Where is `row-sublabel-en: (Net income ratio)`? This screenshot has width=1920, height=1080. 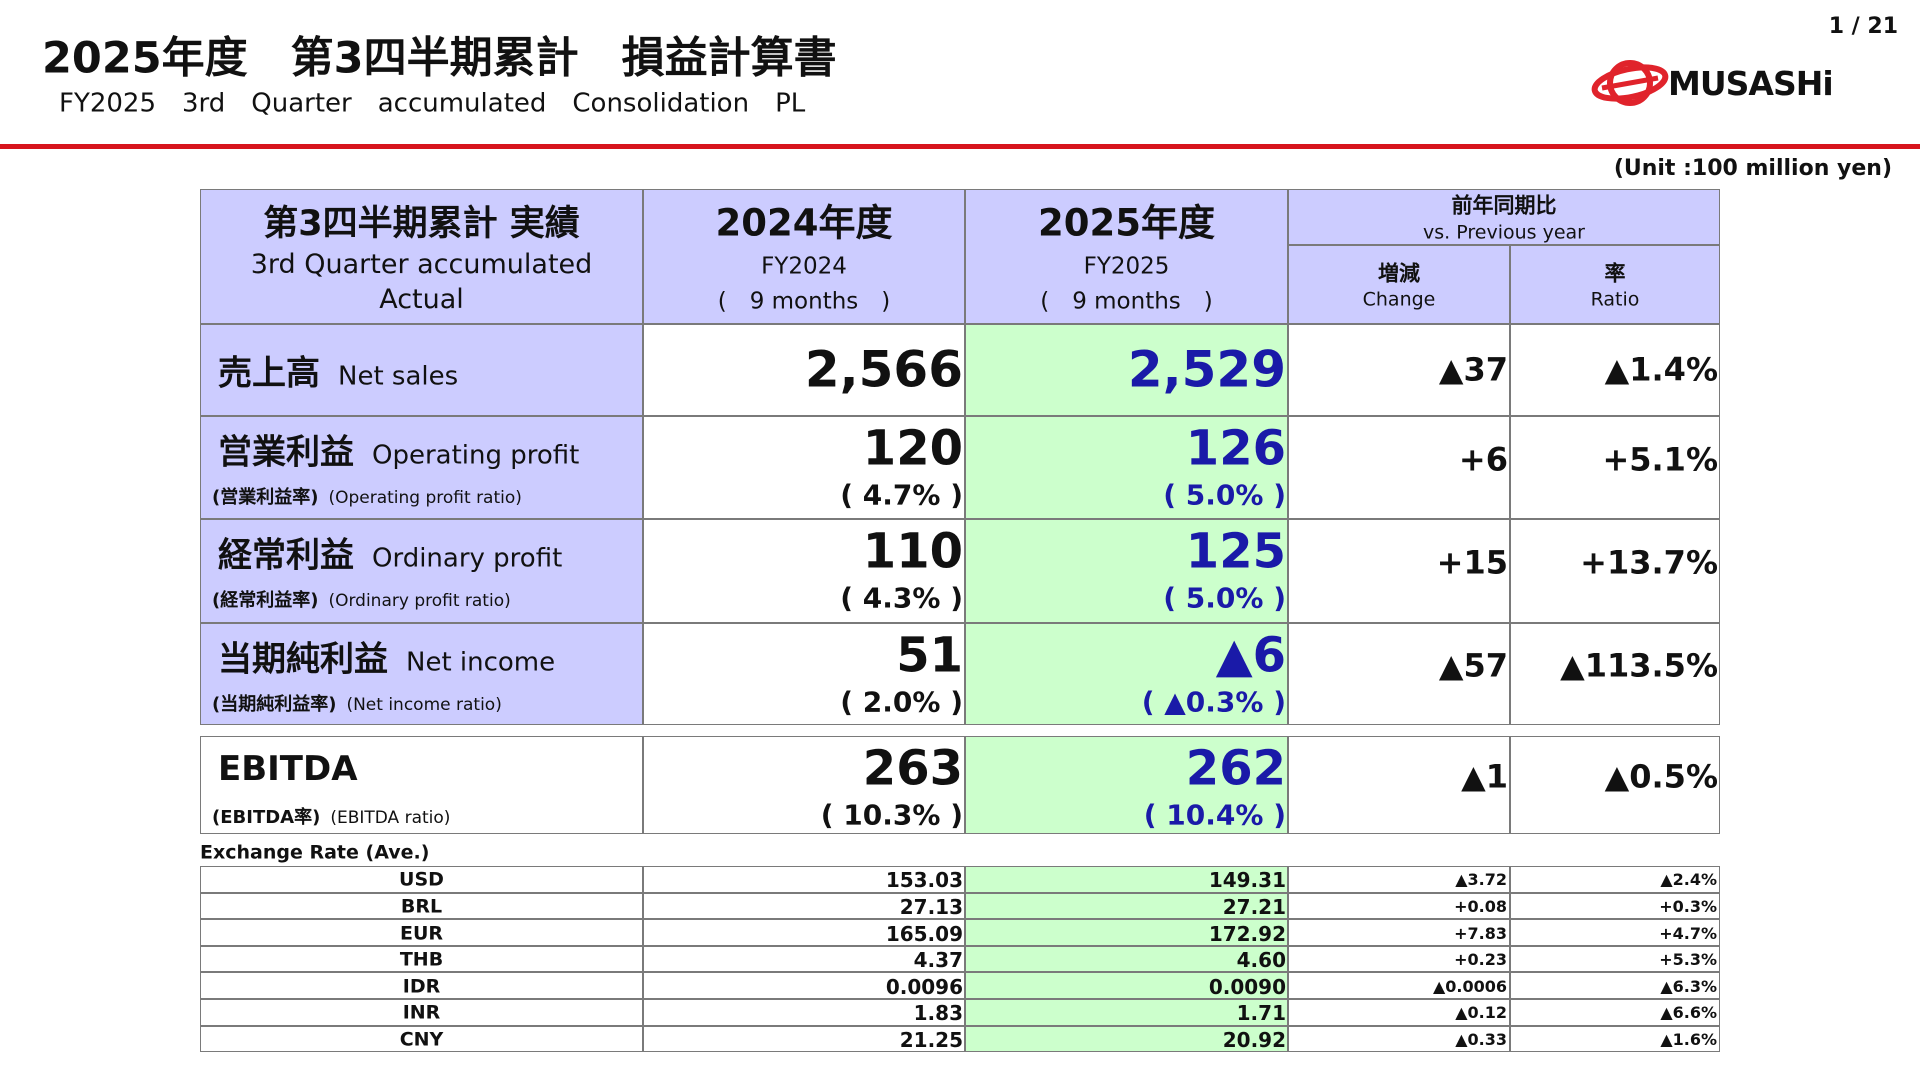 row-sublabel-en: (Net income ratio) is located at coordinates (424, 705).